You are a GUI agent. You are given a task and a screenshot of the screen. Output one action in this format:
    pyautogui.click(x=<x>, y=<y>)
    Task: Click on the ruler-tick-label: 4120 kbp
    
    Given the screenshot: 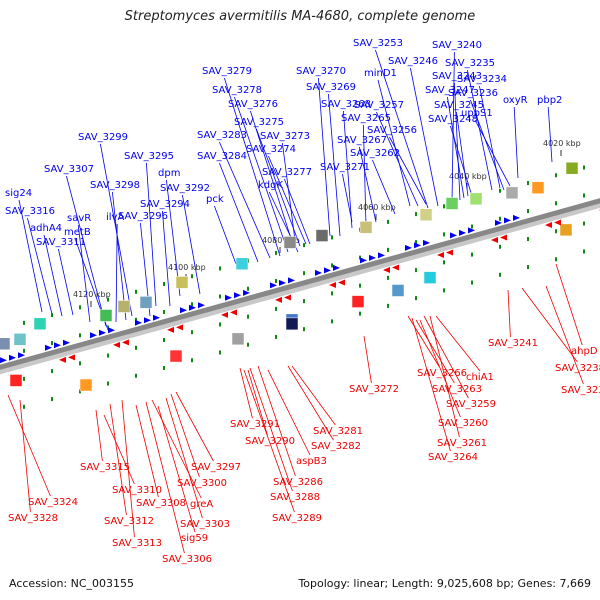 What is the action you would take?
    pyautogui.click(x=92, y=294)
    